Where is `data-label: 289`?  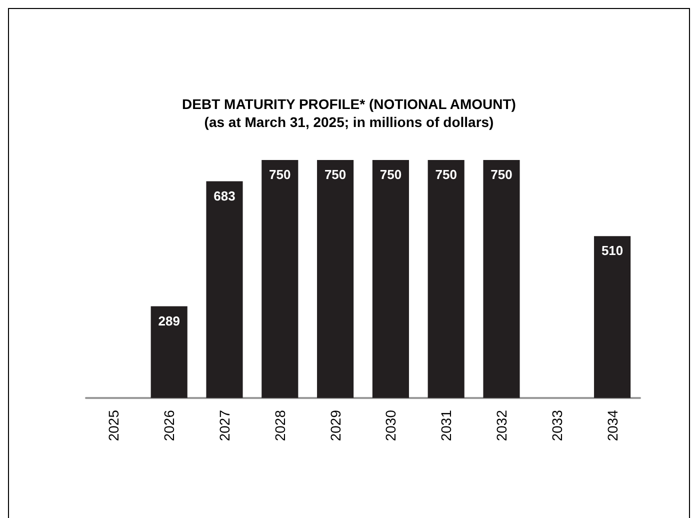
data-label: 289 is located at coordinates (169, 320).